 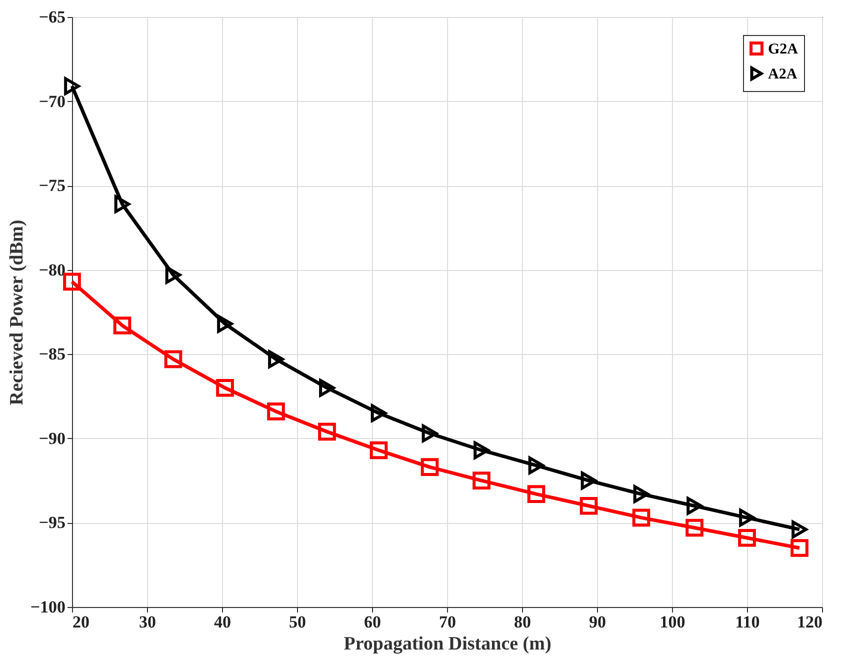 I want to click on x-tick-label: 20, so click(x=81, y=622).